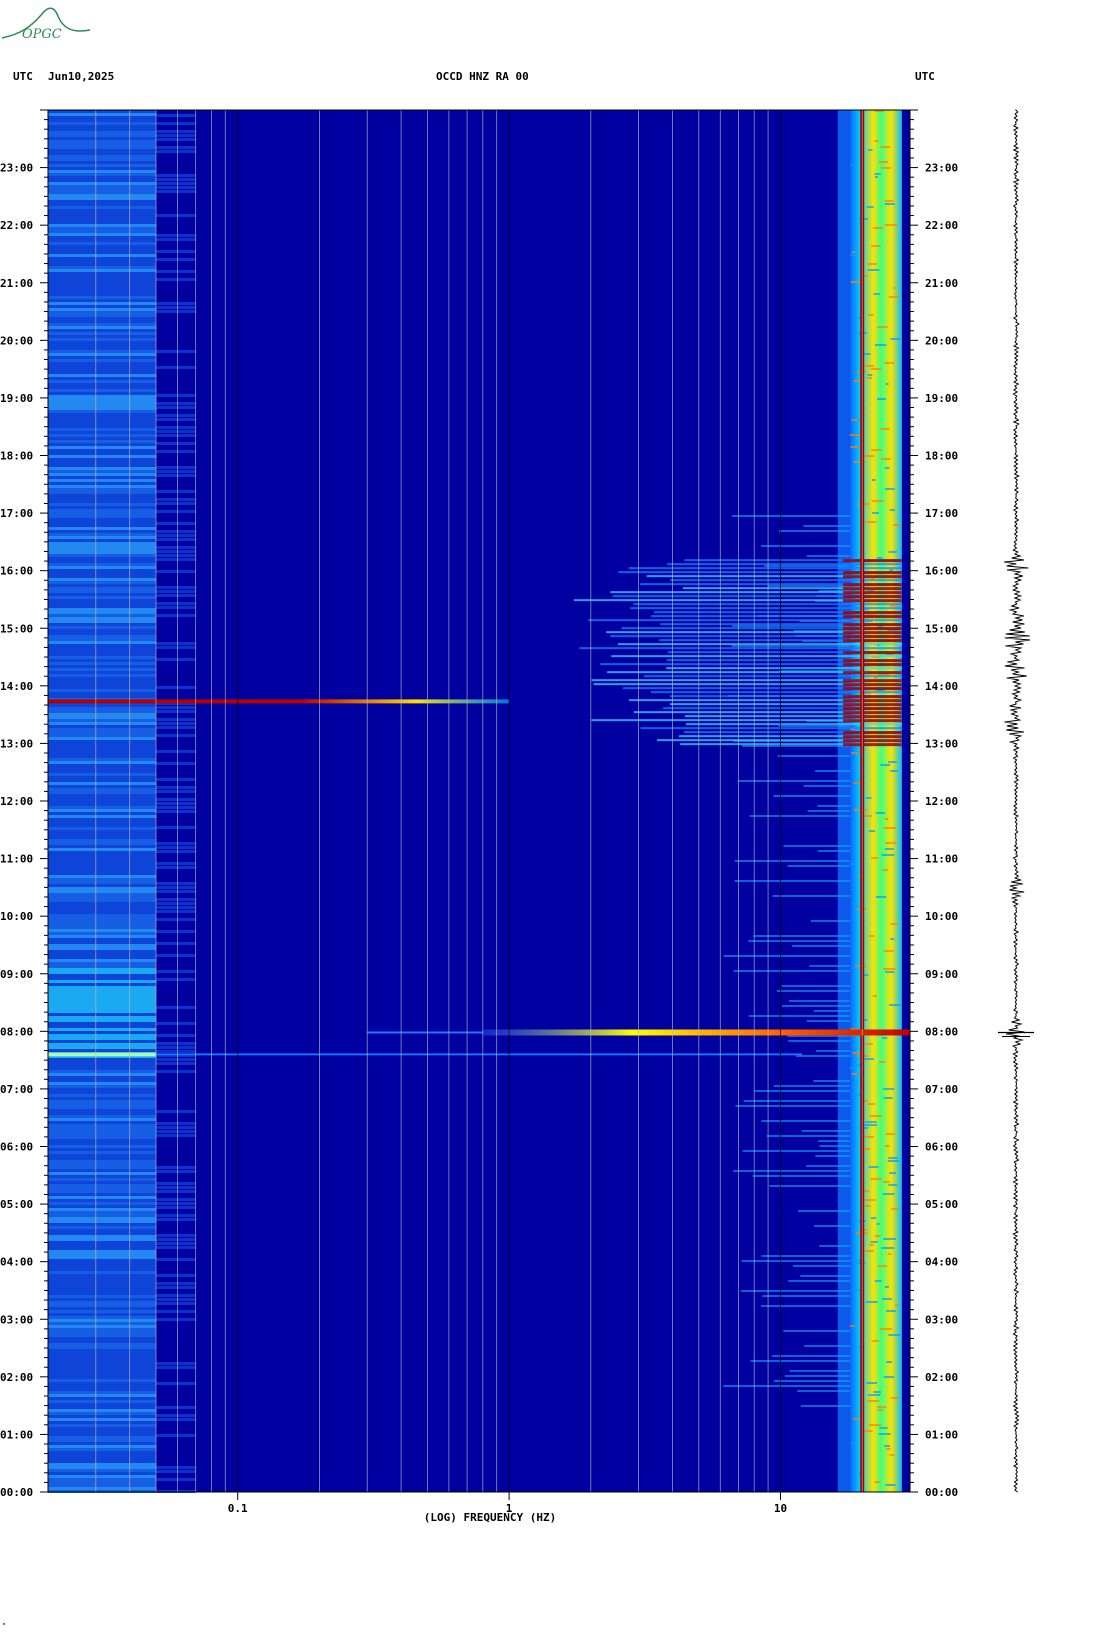  What do you see at coordinates (16, 513) in the screenshot?
I see `y-tick-label-left: 17:00` at bounding box center [16, 513].